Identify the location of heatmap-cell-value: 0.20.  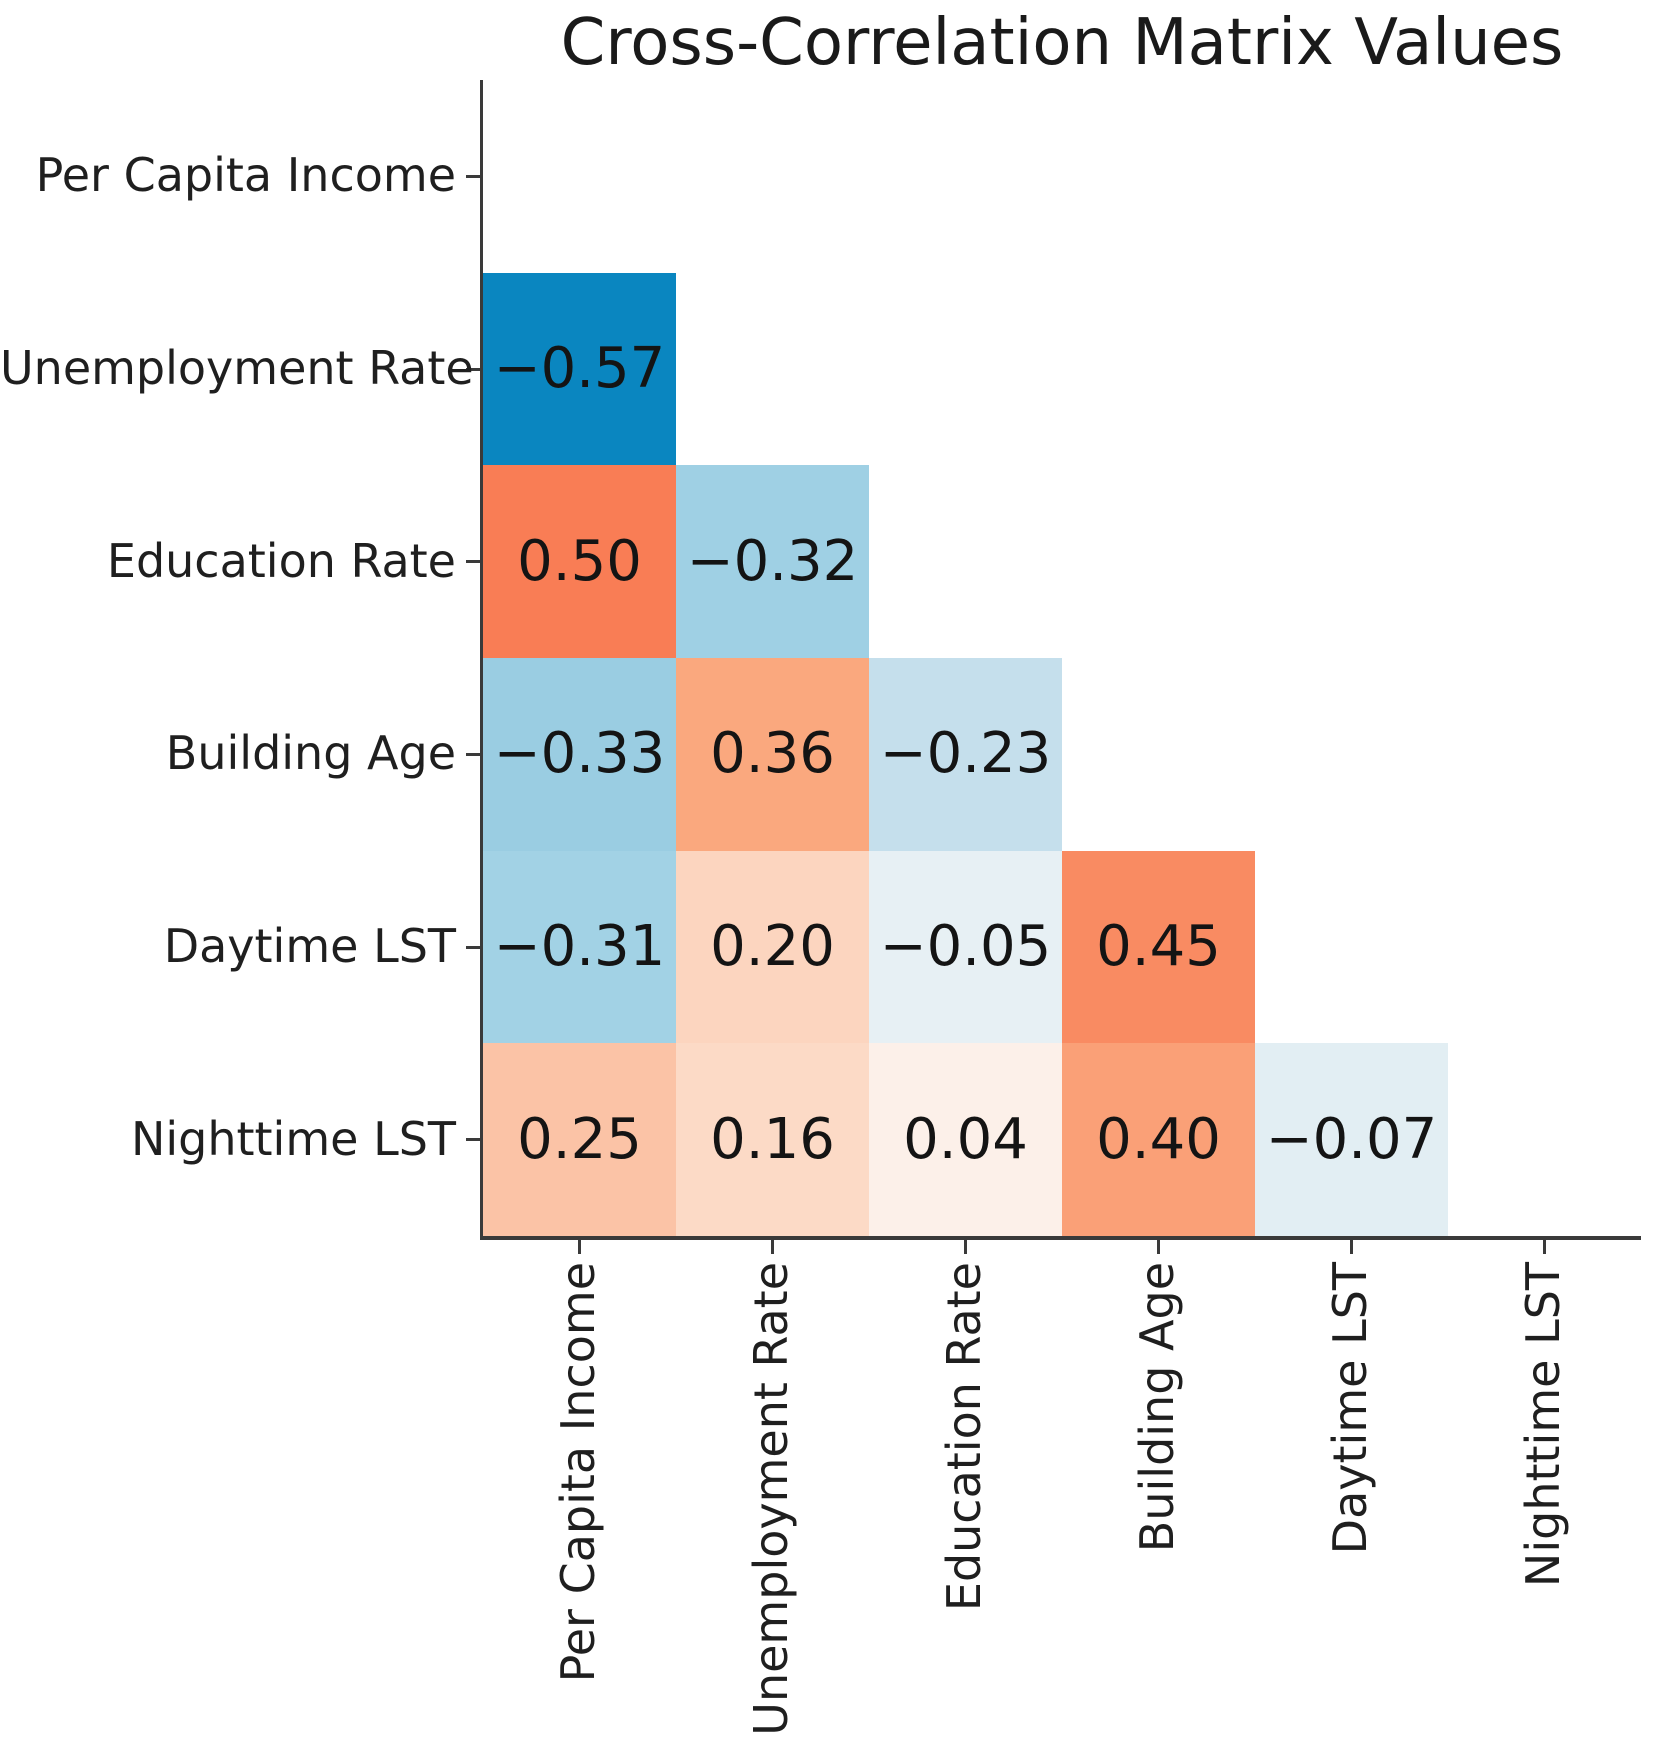
(772, 946).